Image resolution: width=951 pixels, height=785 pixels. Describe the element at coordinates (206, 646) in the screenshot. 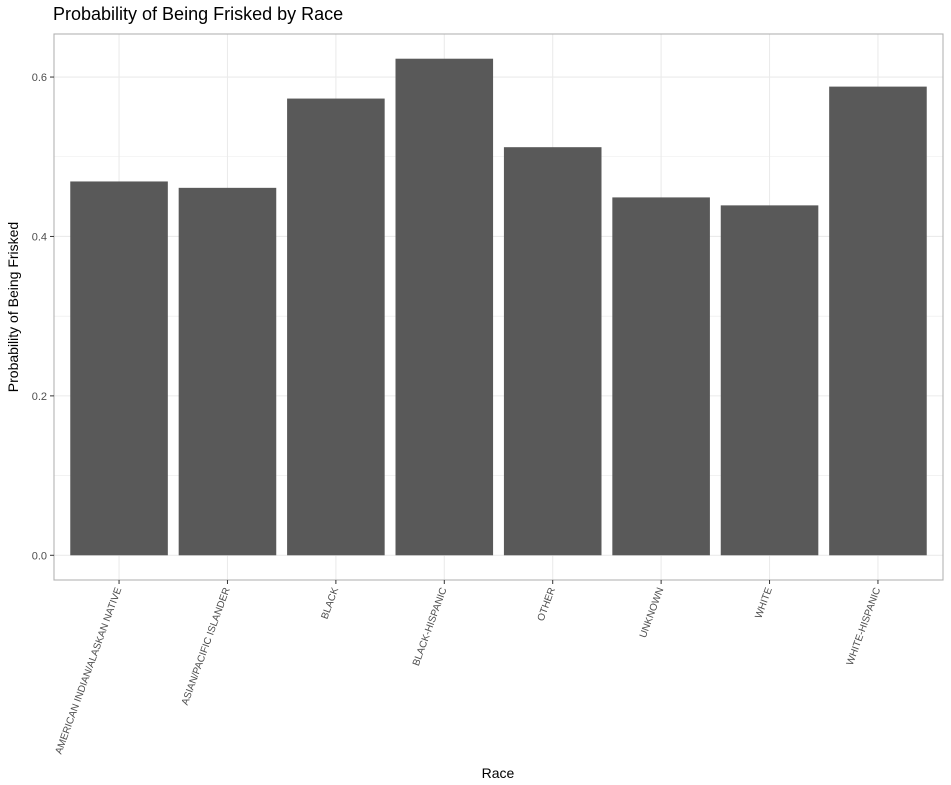

I see `x-tick-label: ASIAN/PACIFIC ISLANDER` at that location.